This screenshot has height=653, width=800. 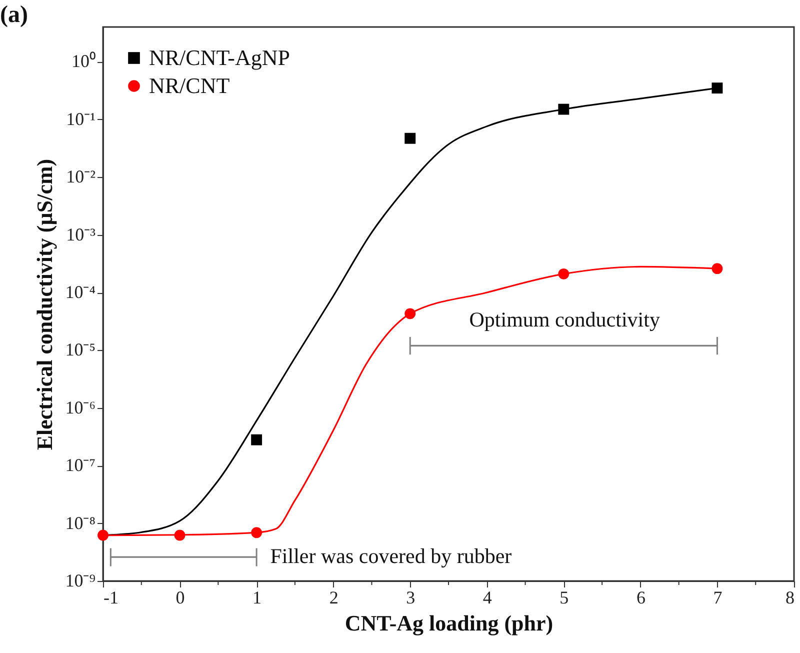 What do you see at coordinates (81, 118) in the screenshot?
I see `y-tick-label: 10⁻¹` at bounding box center [81, 118].